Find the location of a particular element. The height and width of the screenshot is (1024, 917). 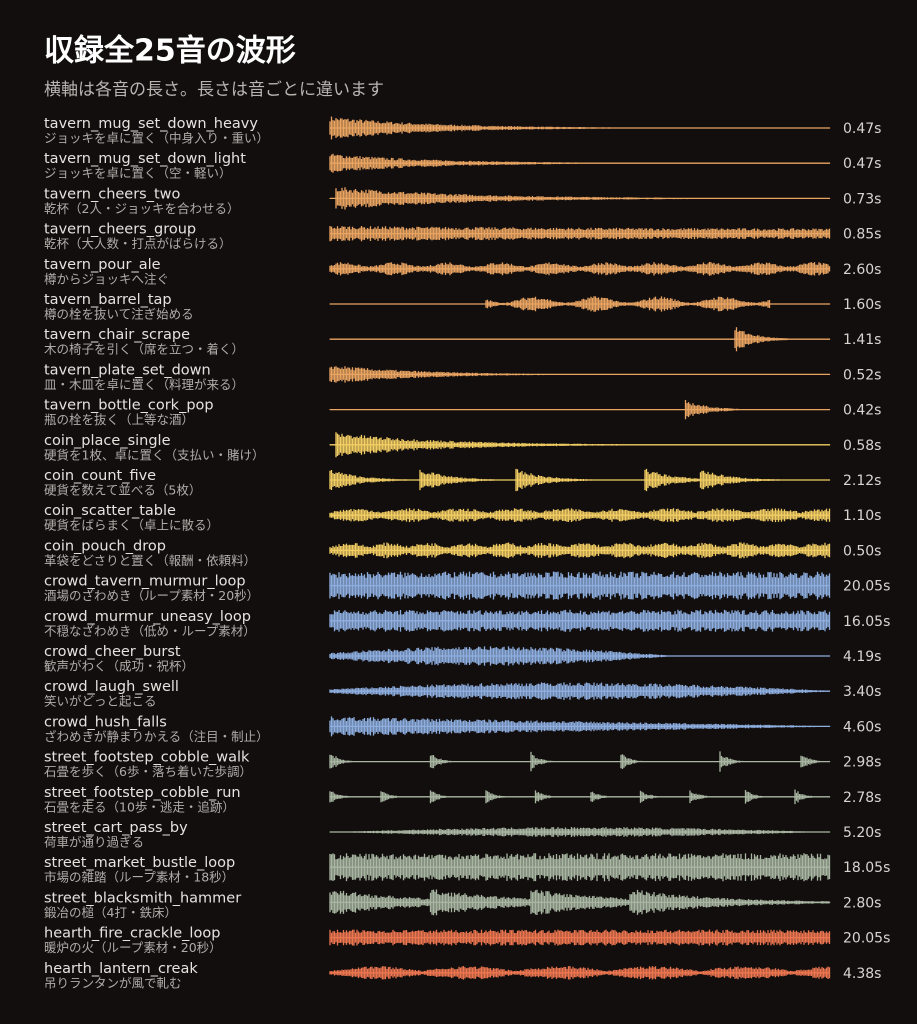

sound-name: tavern_pour_ale is located at coordinates (102, 265).